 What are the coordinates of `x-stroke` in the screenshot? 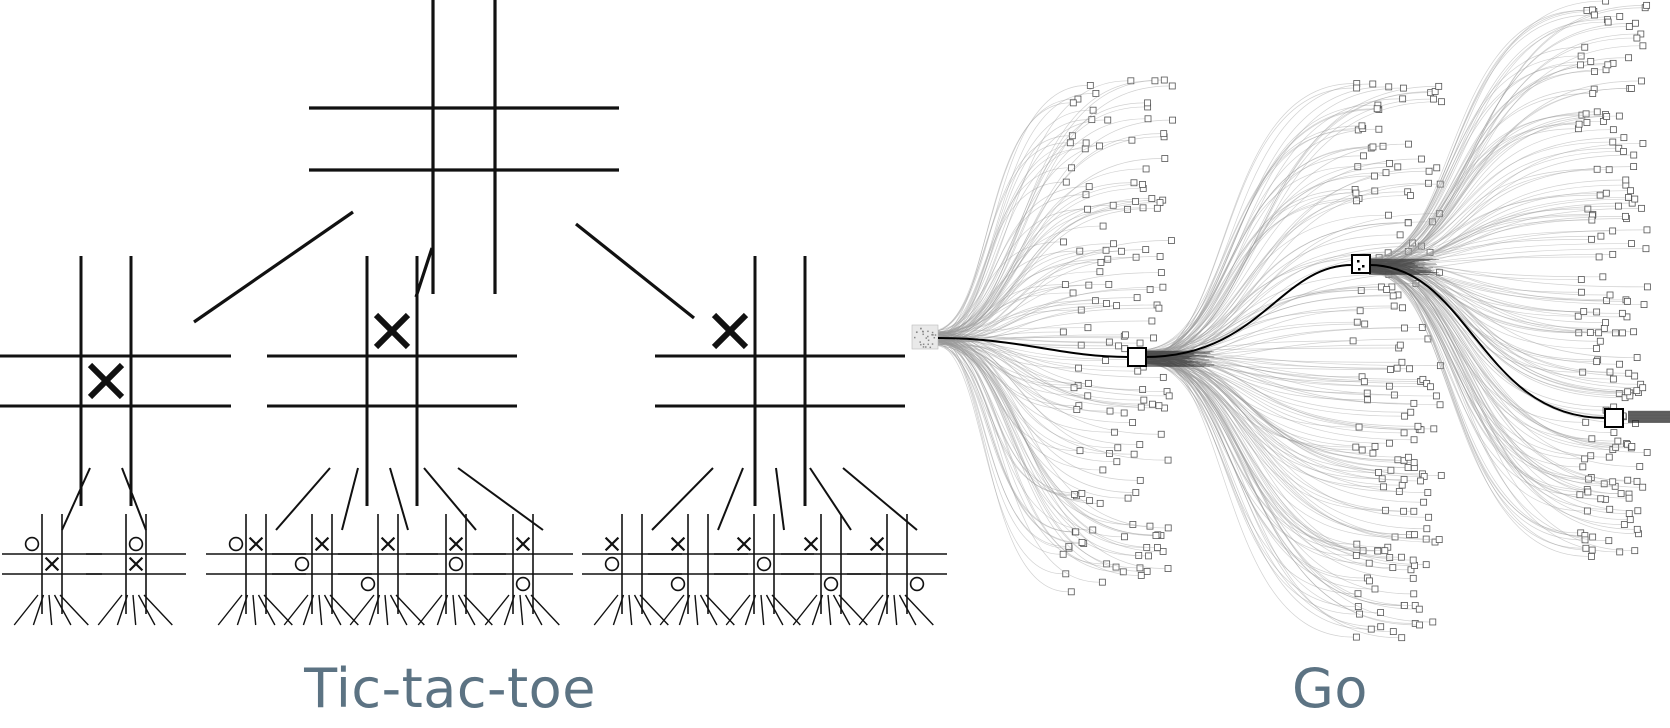 It's located at (456, 544).